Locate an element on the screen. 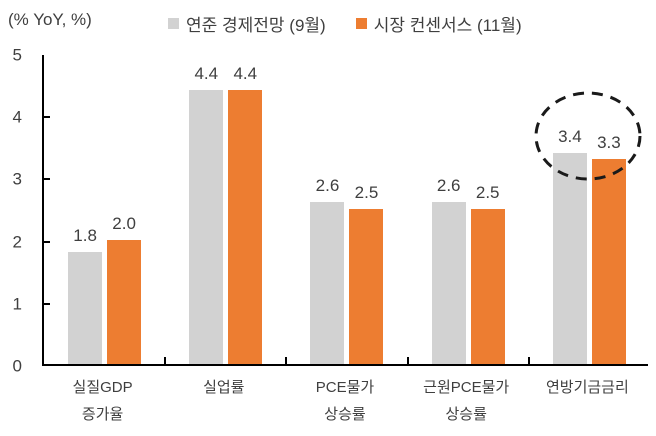  bar: 1.8 is located at coordinates (85, 295).